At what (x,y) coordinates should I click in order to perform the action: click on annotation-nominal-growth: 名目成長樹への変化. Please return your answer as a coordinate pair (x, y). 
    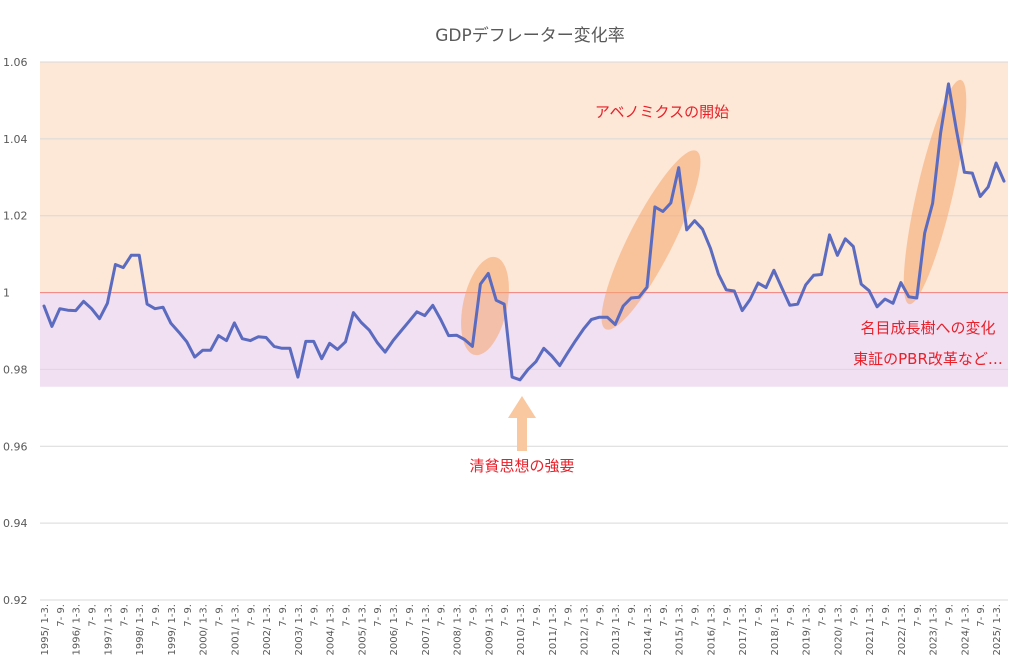
    Looking at the image, I should click on (927, 328).